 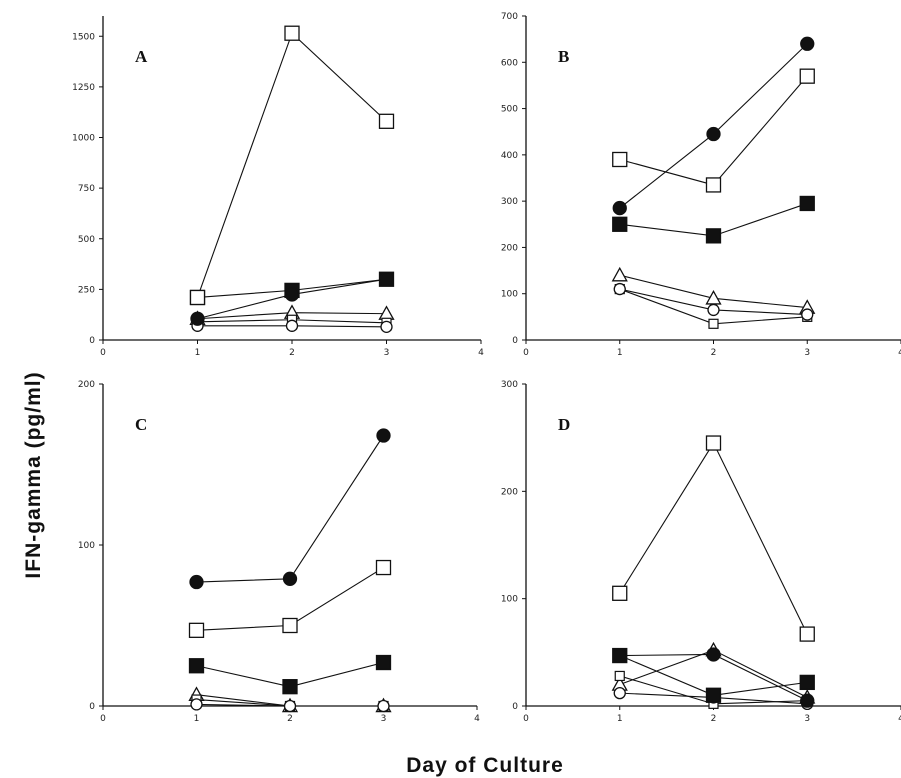 I want to click on panel-d-x-tick-label: 2, so click(x=714, y=719).